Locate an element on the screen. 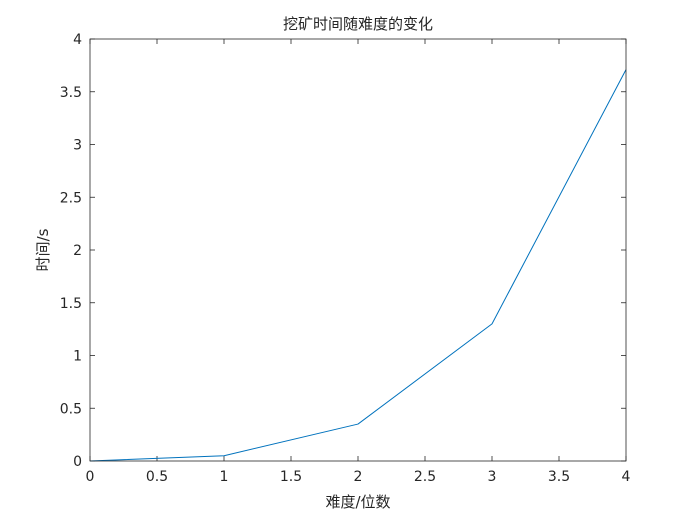 This screenshot has height=523, width=692. y-tick-label: 2.5 is located at coordinates (71, 198).